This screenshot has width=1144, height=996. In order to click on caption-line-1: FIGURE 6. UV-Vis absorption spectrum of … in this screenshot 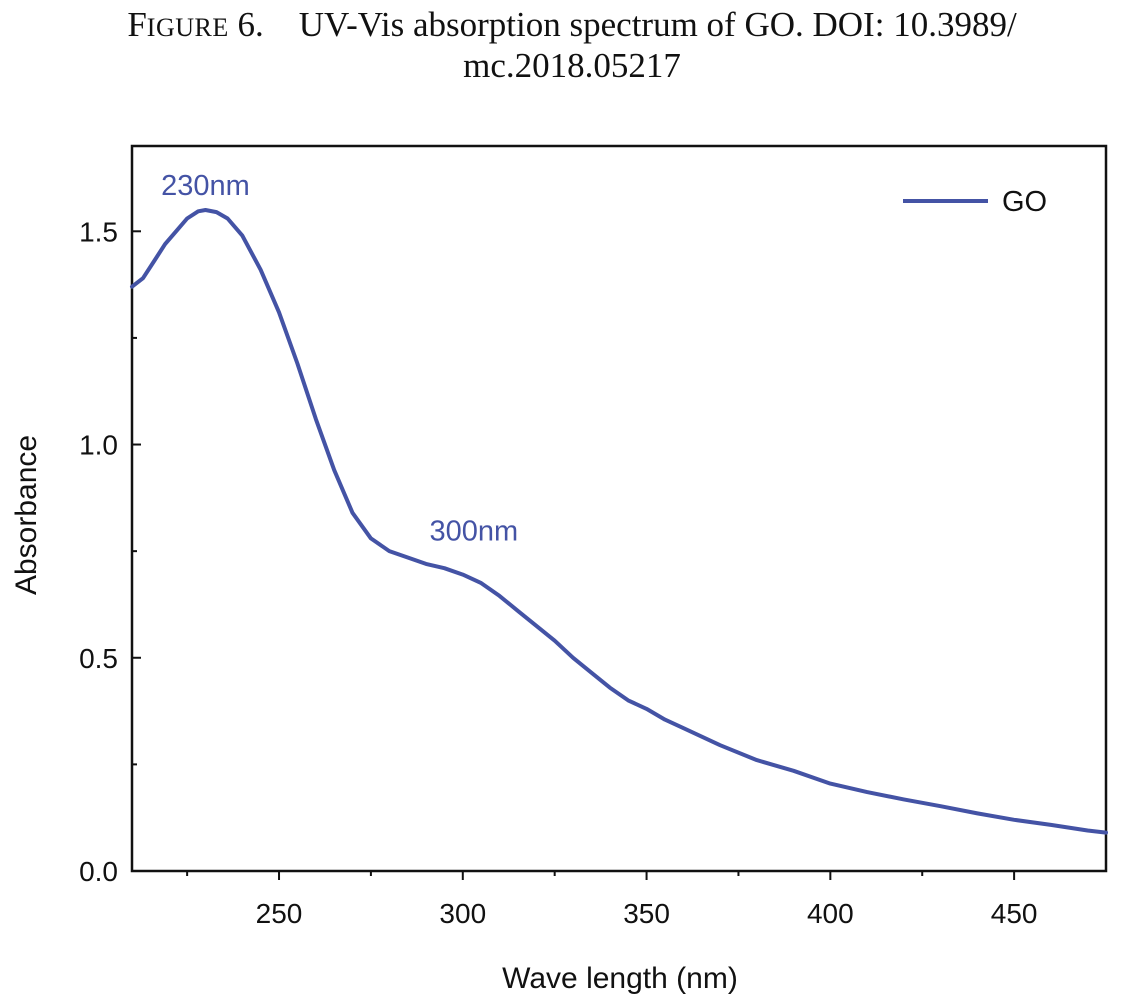, I will do `click(572, 26)`.